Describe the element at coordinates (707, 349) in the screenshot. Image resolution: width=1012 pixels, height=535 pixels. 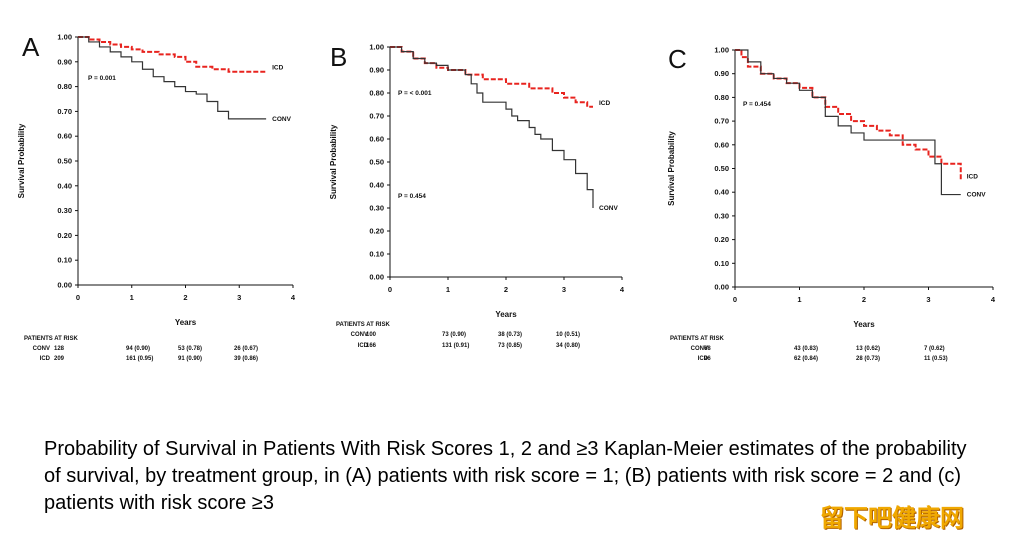
I see `at-risk-value: 68` at that location.